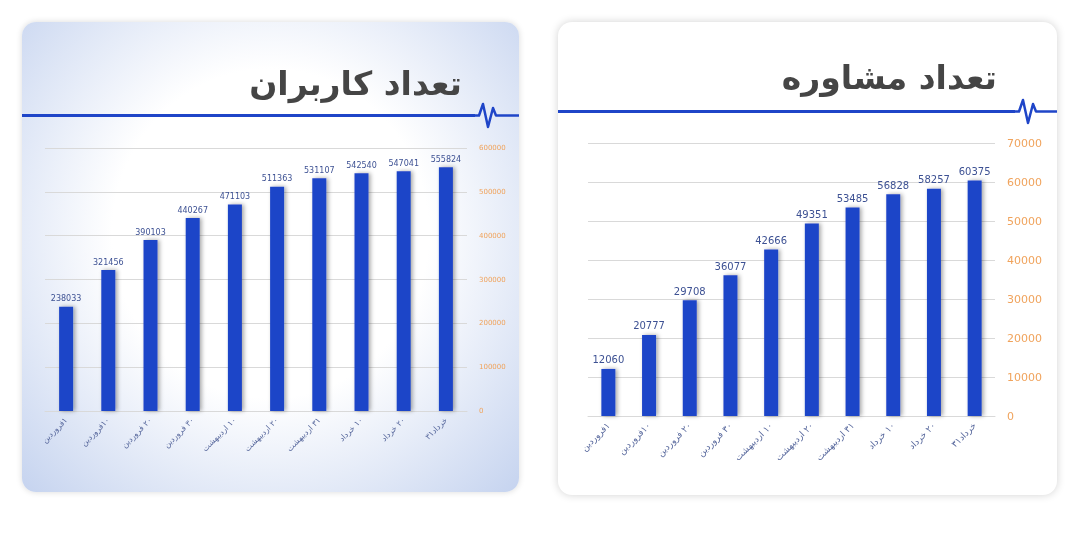 This screenshot has width=1080, height=543. What do you see at coordinates (361, 165) in the screenshot?
I see `data-label: 542540` at bounding box center [361, 165].